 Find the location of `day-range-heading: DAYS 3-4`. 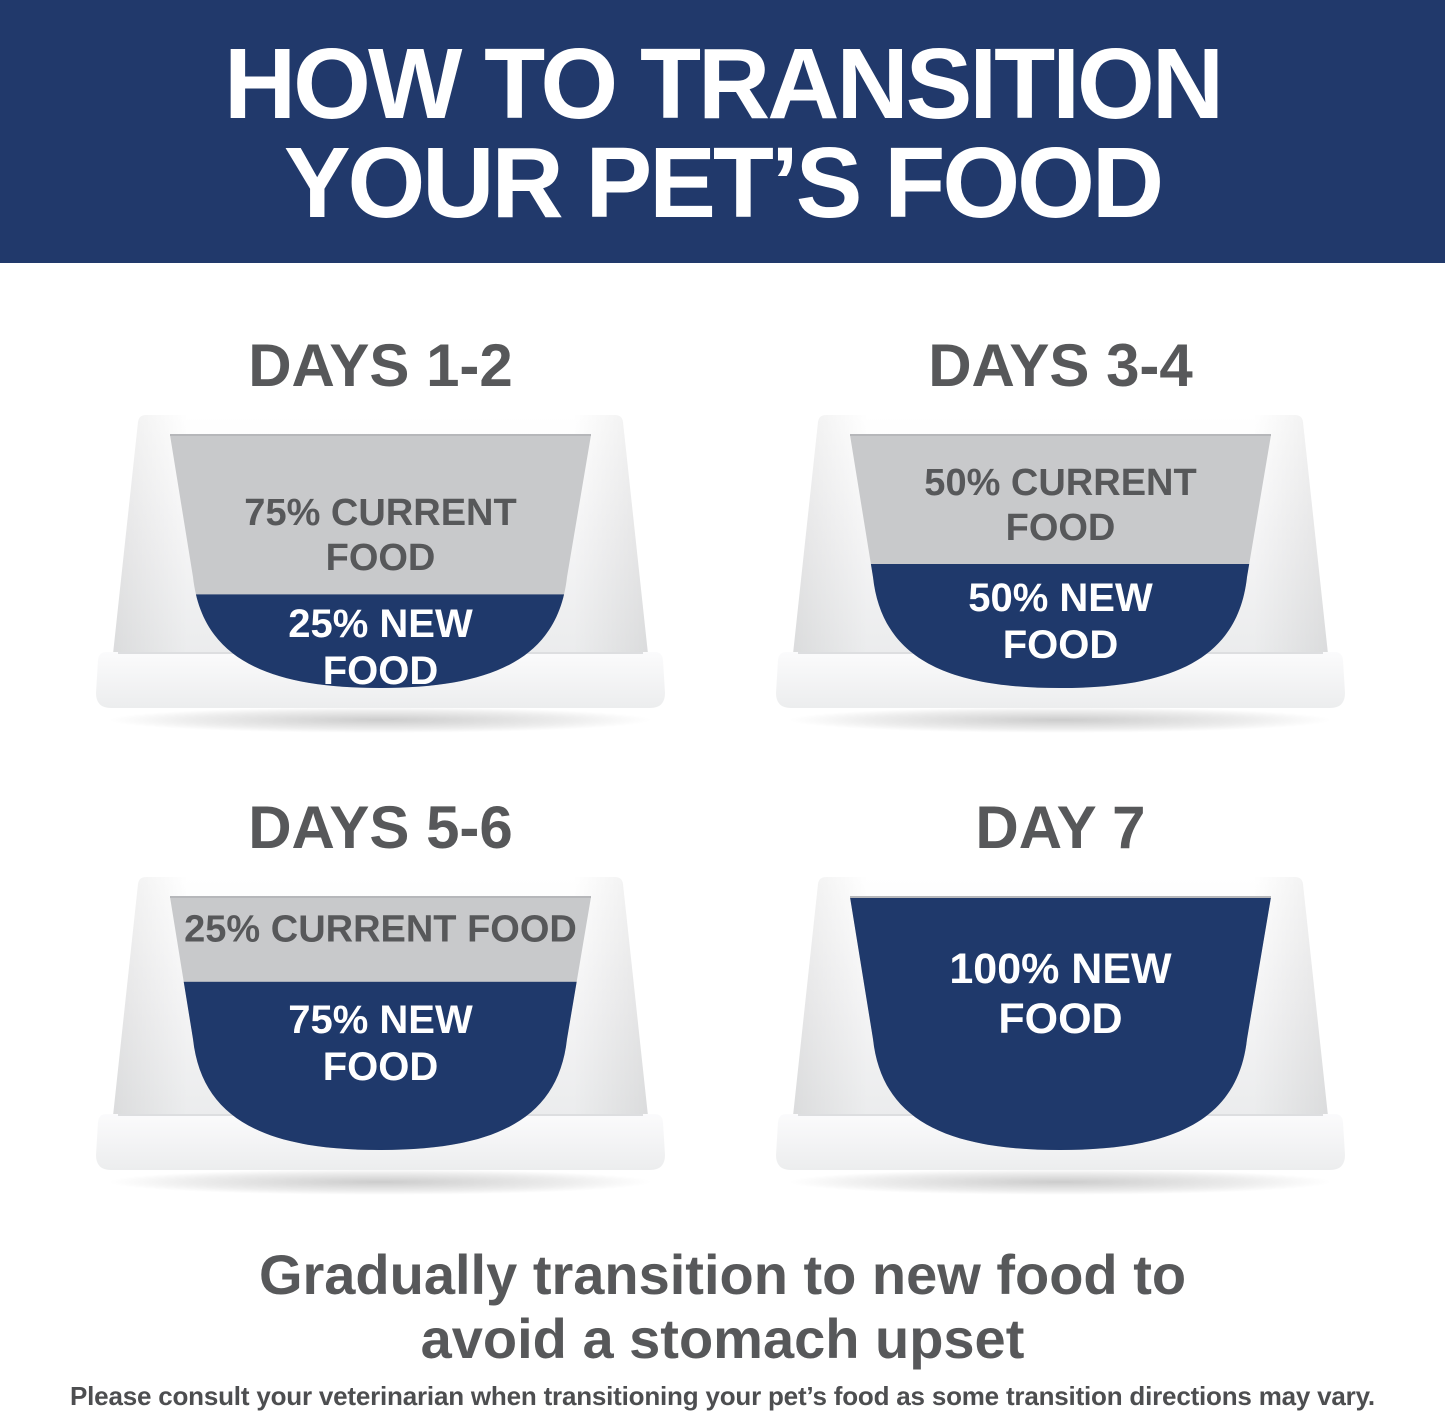

day-range-heading: DAYS 3-4 is located at coordinates (1060, 365).